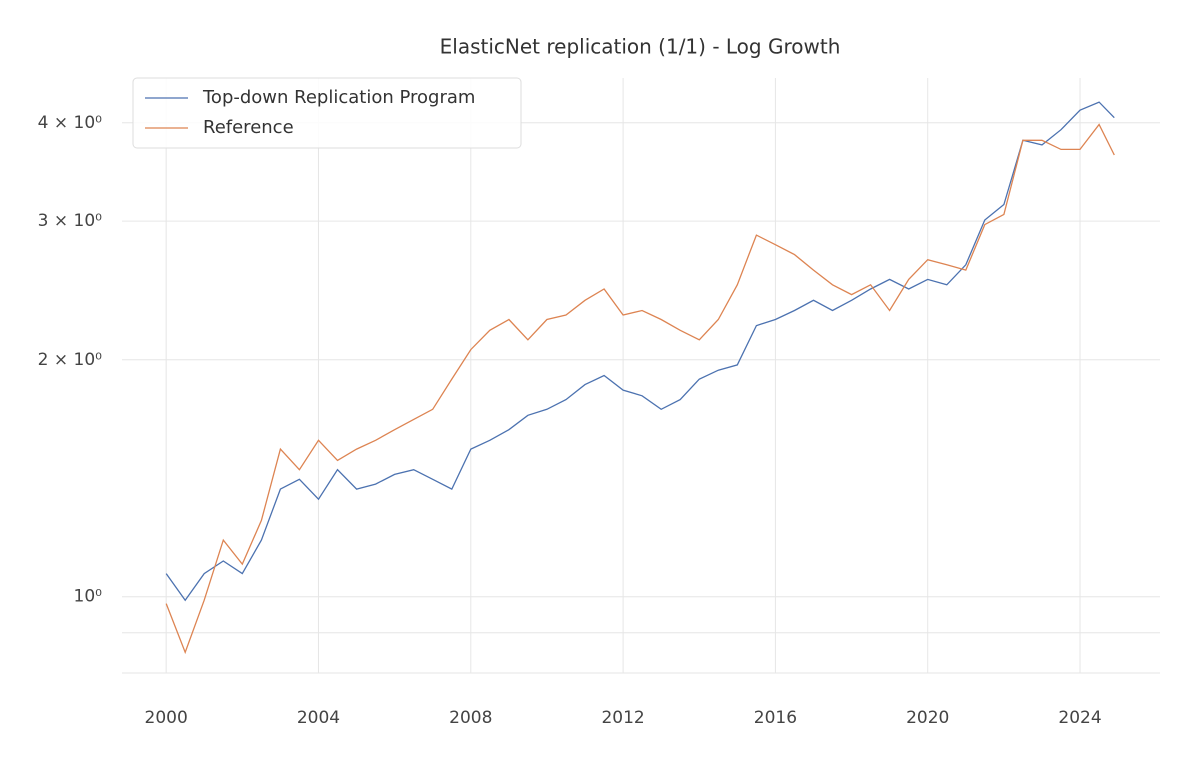 This screenshot has height=767, width=1200. I want to click on legend-box, so click(327, 113).